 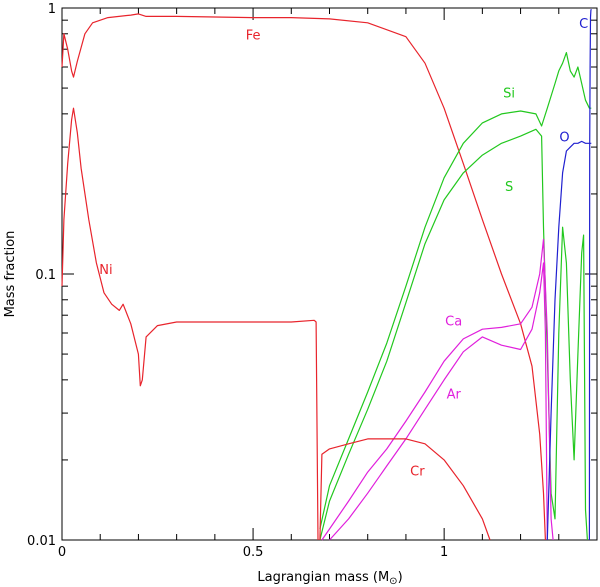 What do you see at coordinates (564, 137) in the screenshot?
I see `series-label-o: O` at bounding box center [564, 137].